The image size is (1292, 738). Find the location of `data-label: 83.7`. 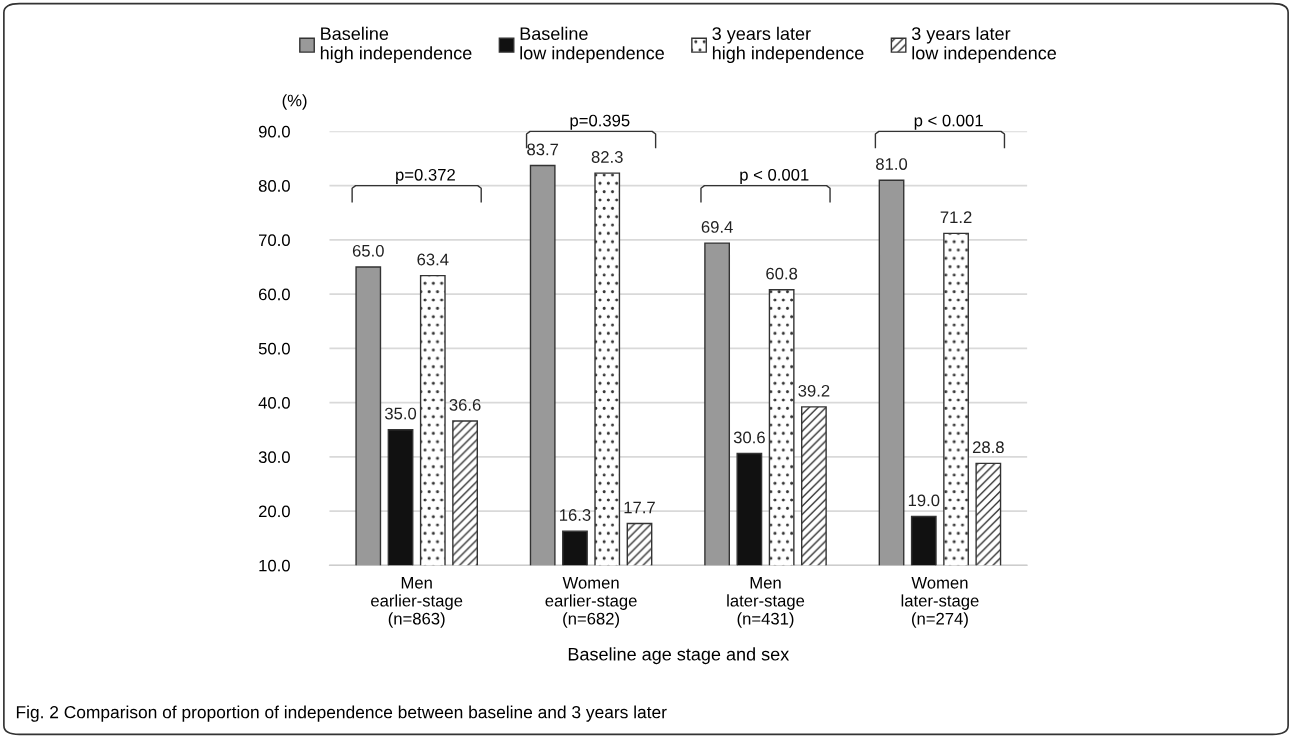

data-label: 83.7 is located at coordinates (543, 149).